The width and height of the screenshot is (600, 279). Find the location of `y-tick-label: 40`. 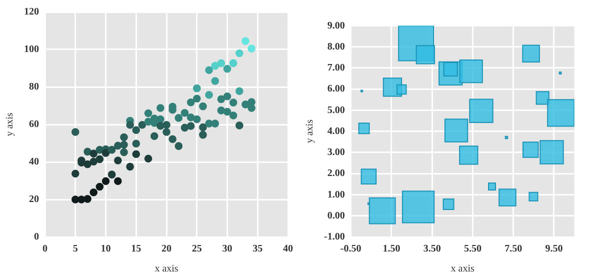

y-tick-label: 40 is located at coordinates (34, 162).